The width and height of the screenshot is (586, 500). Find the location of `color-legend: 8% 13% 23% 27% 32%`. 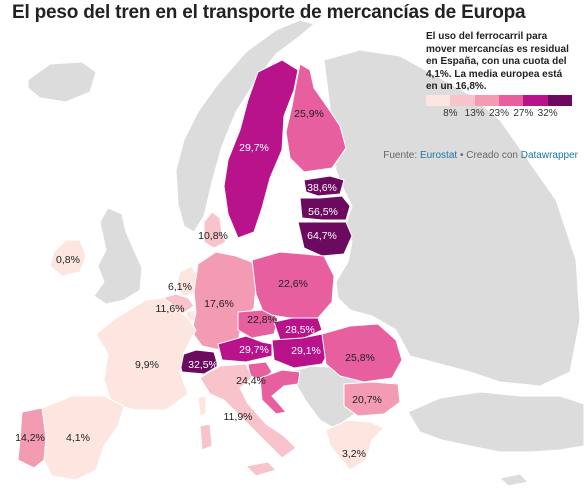

color-legend: 8% 13% 23% 27% 32% is located at coordinates (499, 108).